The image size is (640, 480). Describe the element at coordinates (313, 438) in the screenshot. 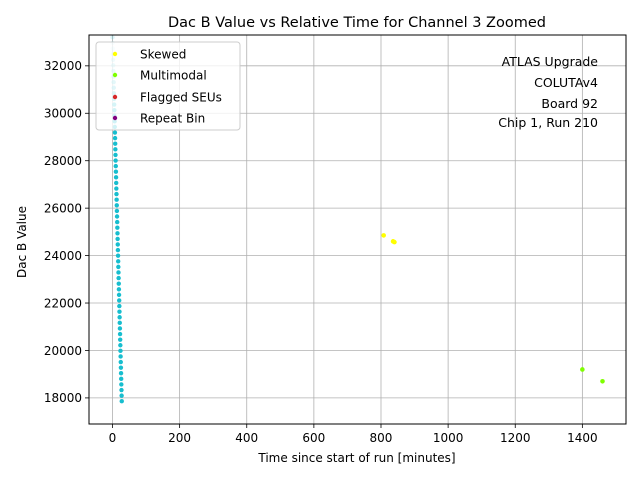

I see `x-tick-label: 600` at that location.